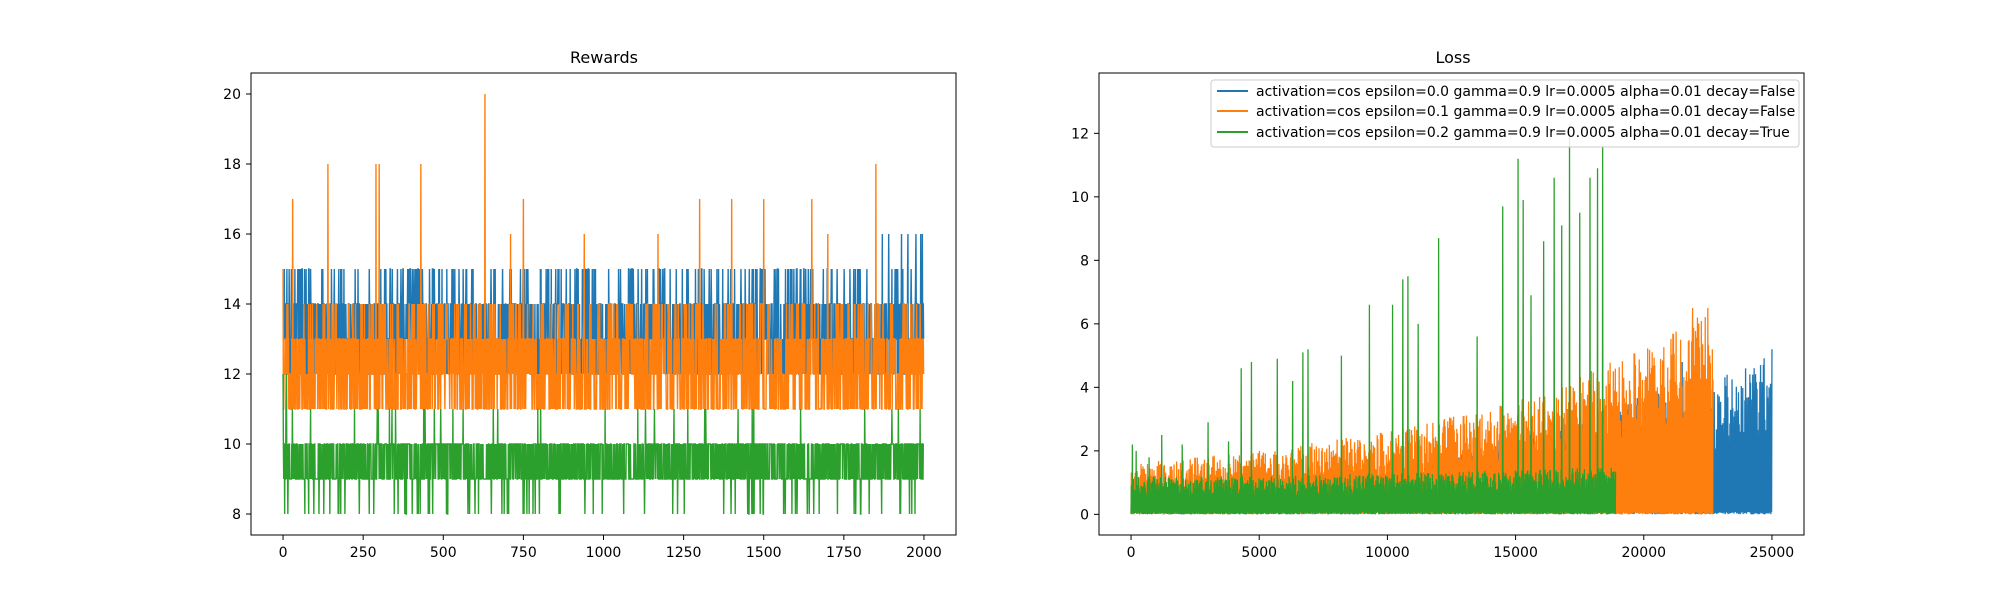  Describe the element at coordinates (684, 553) in the screenshot. I see `rewards-x-tick-label: 1250` at that location.